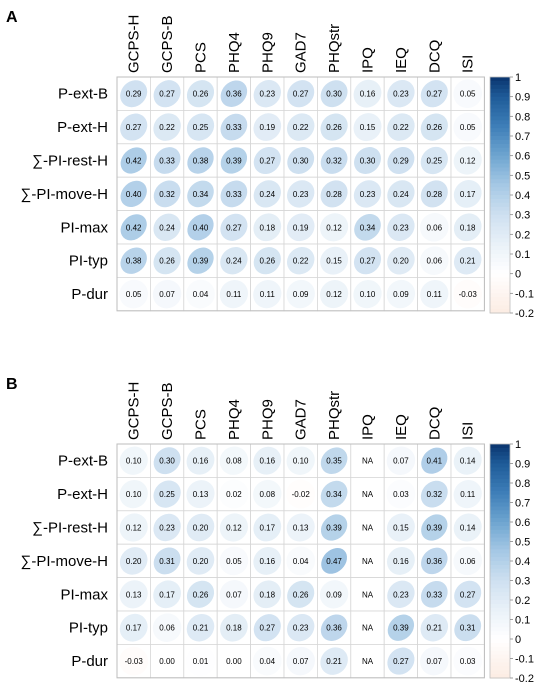  Describe the element at coordinates (334, 561) in the screenshot. I see `heatmap-cell: 0.47` at that location.